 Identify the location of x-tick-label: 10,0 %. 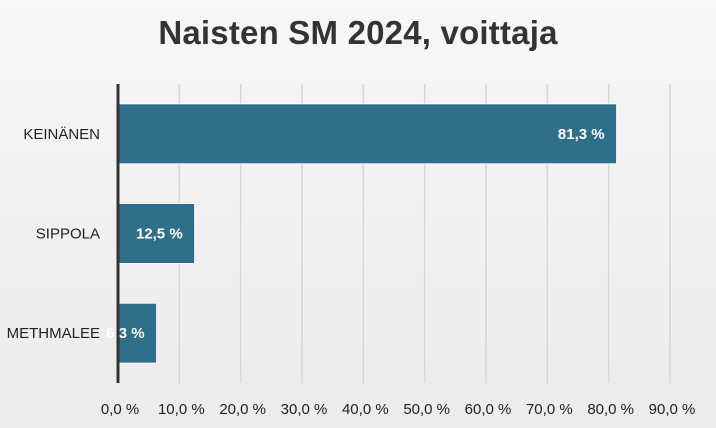
(181, 409).